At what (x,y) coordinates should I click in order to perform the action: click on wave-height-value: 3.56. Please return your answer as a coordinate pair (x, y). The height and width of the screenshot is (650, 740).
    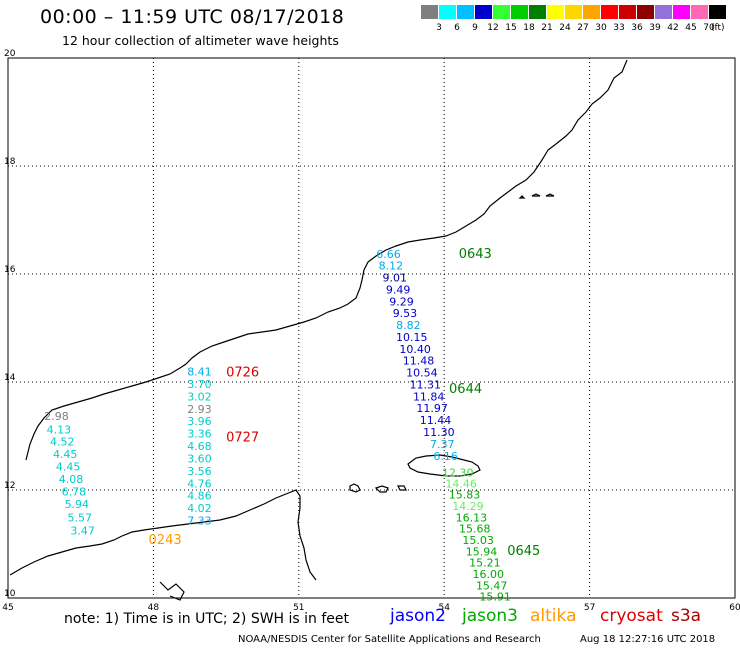
    Looking at the image, I should click on (199, 471).